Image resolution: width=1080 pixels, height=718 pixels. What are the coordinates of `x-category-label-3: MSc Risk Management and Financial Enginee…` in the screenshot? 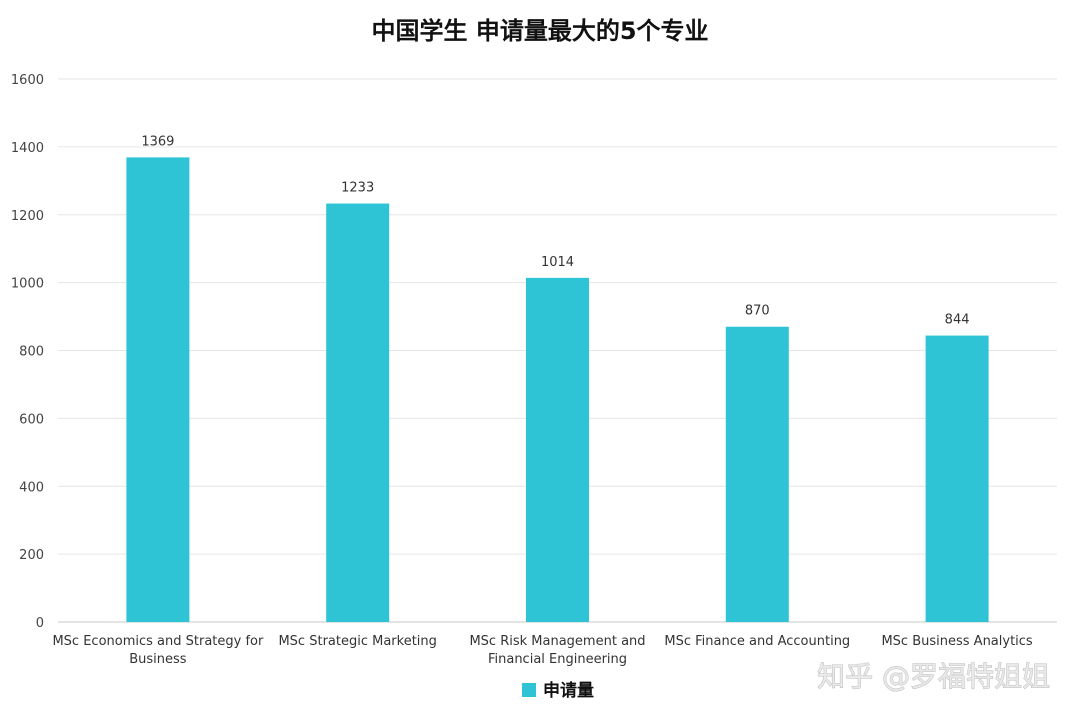 It's located at (557, 650).